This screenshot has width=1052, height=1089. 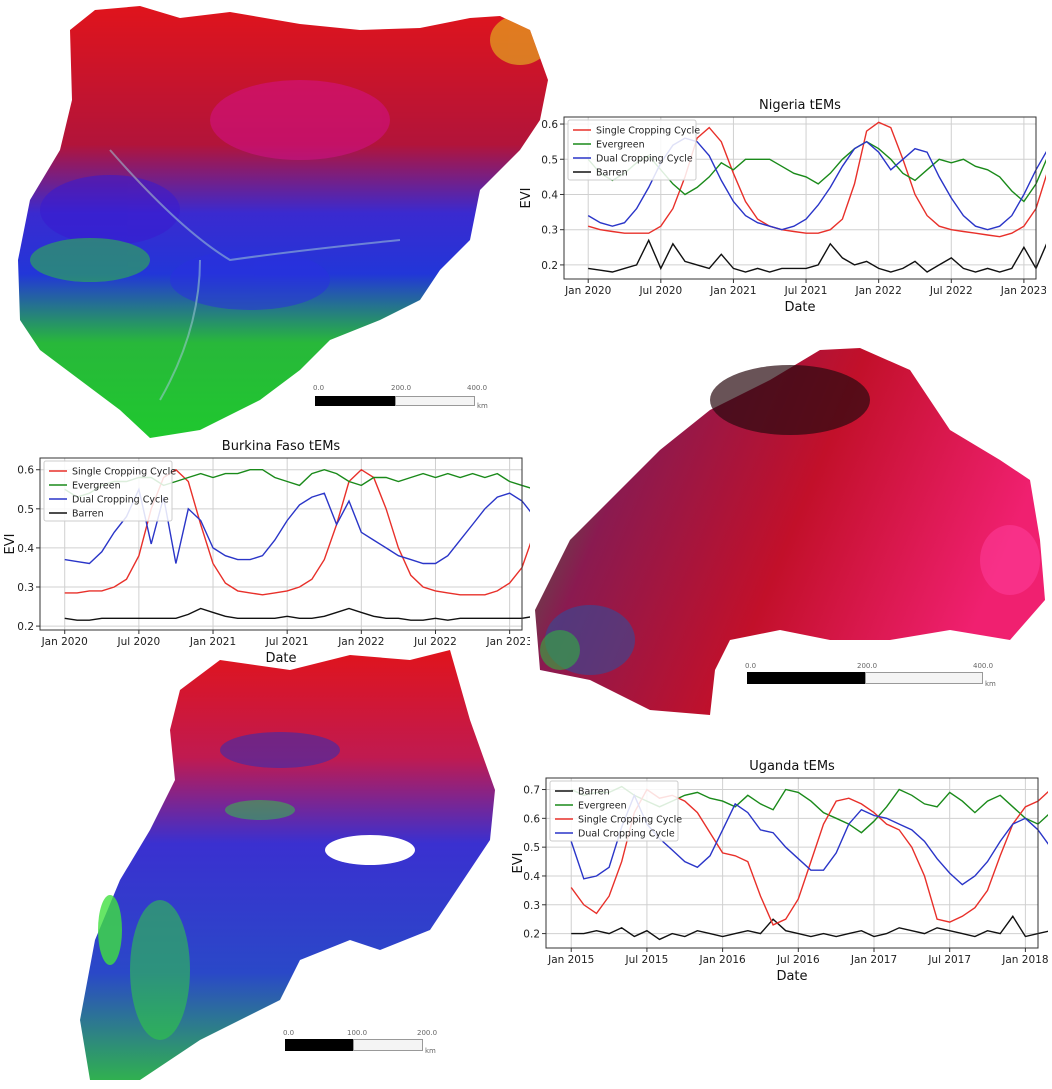 What do you see at coordinates (949, 960) in the screenshot?
I see `x-tick-label: Jul 2017` at bounding box center [949, 960].